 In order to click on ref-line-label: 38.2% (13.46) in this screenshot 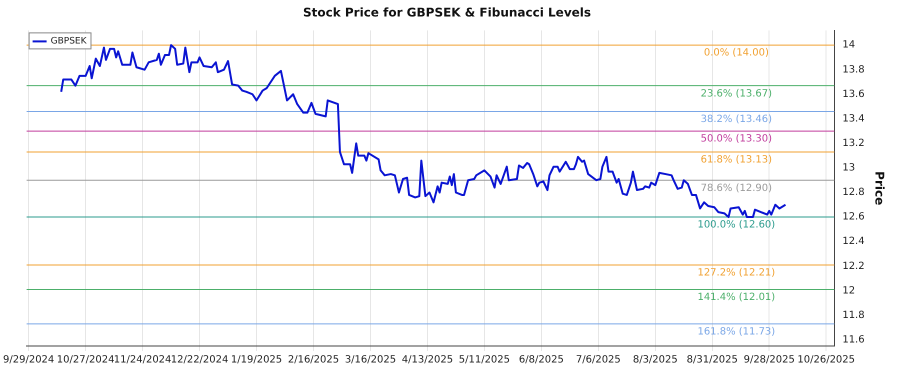, I will do `click(736, 120)`.